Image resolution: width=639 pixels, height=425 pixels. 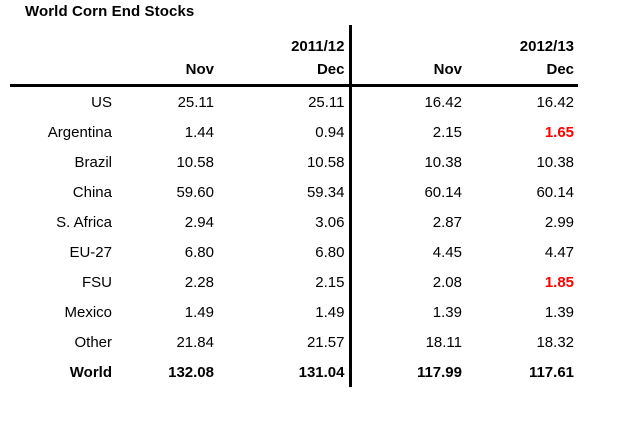 What do you see at coordinates (285, 132) in the screenshot?
I see `cell-dec-2011: 0.94` at bounding box center [285, 132].